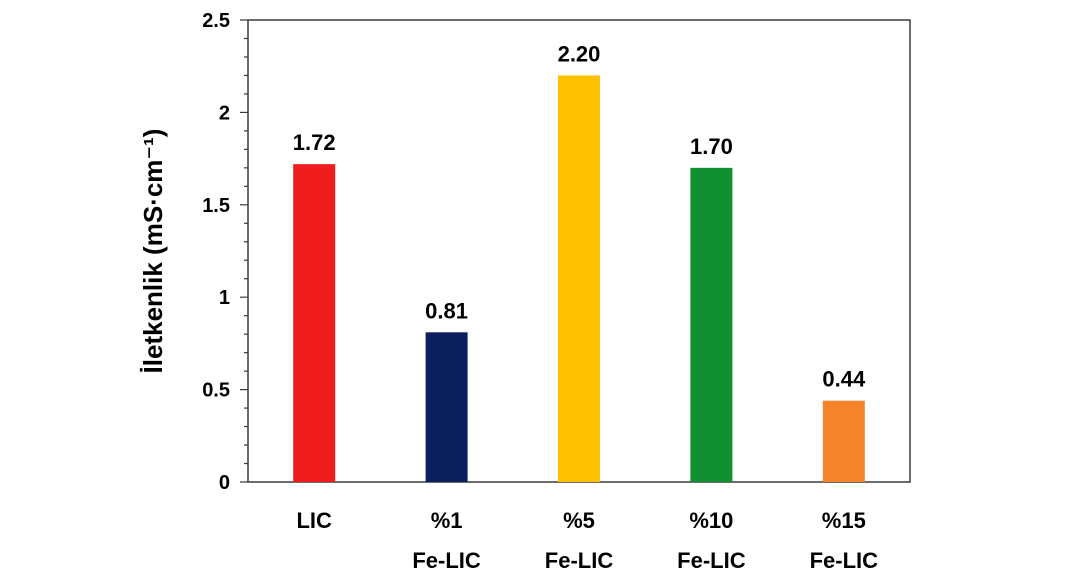  I want to click on y-tick-label: 2, so click(224, 113).